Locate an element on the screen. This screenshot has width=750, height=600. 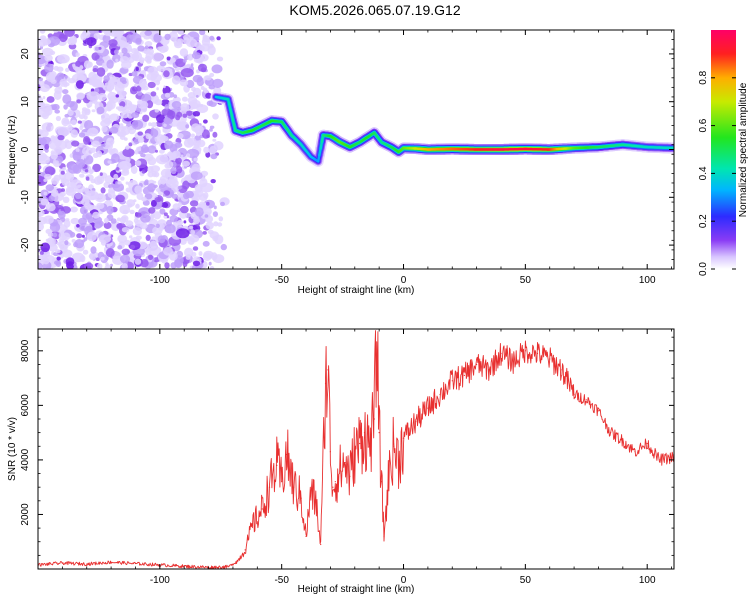
chart-title: KOM5.2026.065.07.19.G12 is located at coordinates (375, 10).